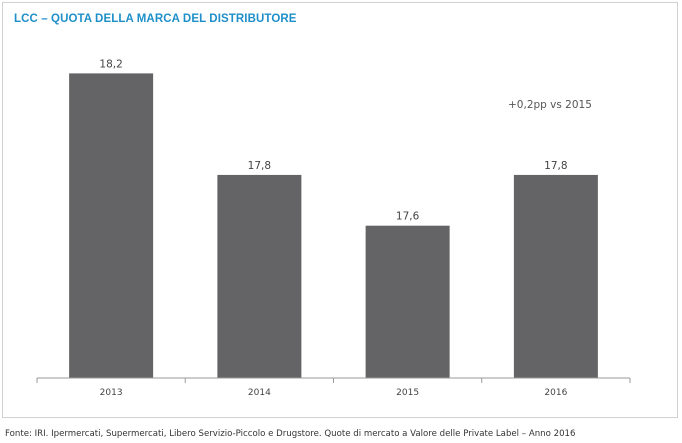 This screenshot has height=443, width=682. I want to click on bar-2014, so click(259, 276).